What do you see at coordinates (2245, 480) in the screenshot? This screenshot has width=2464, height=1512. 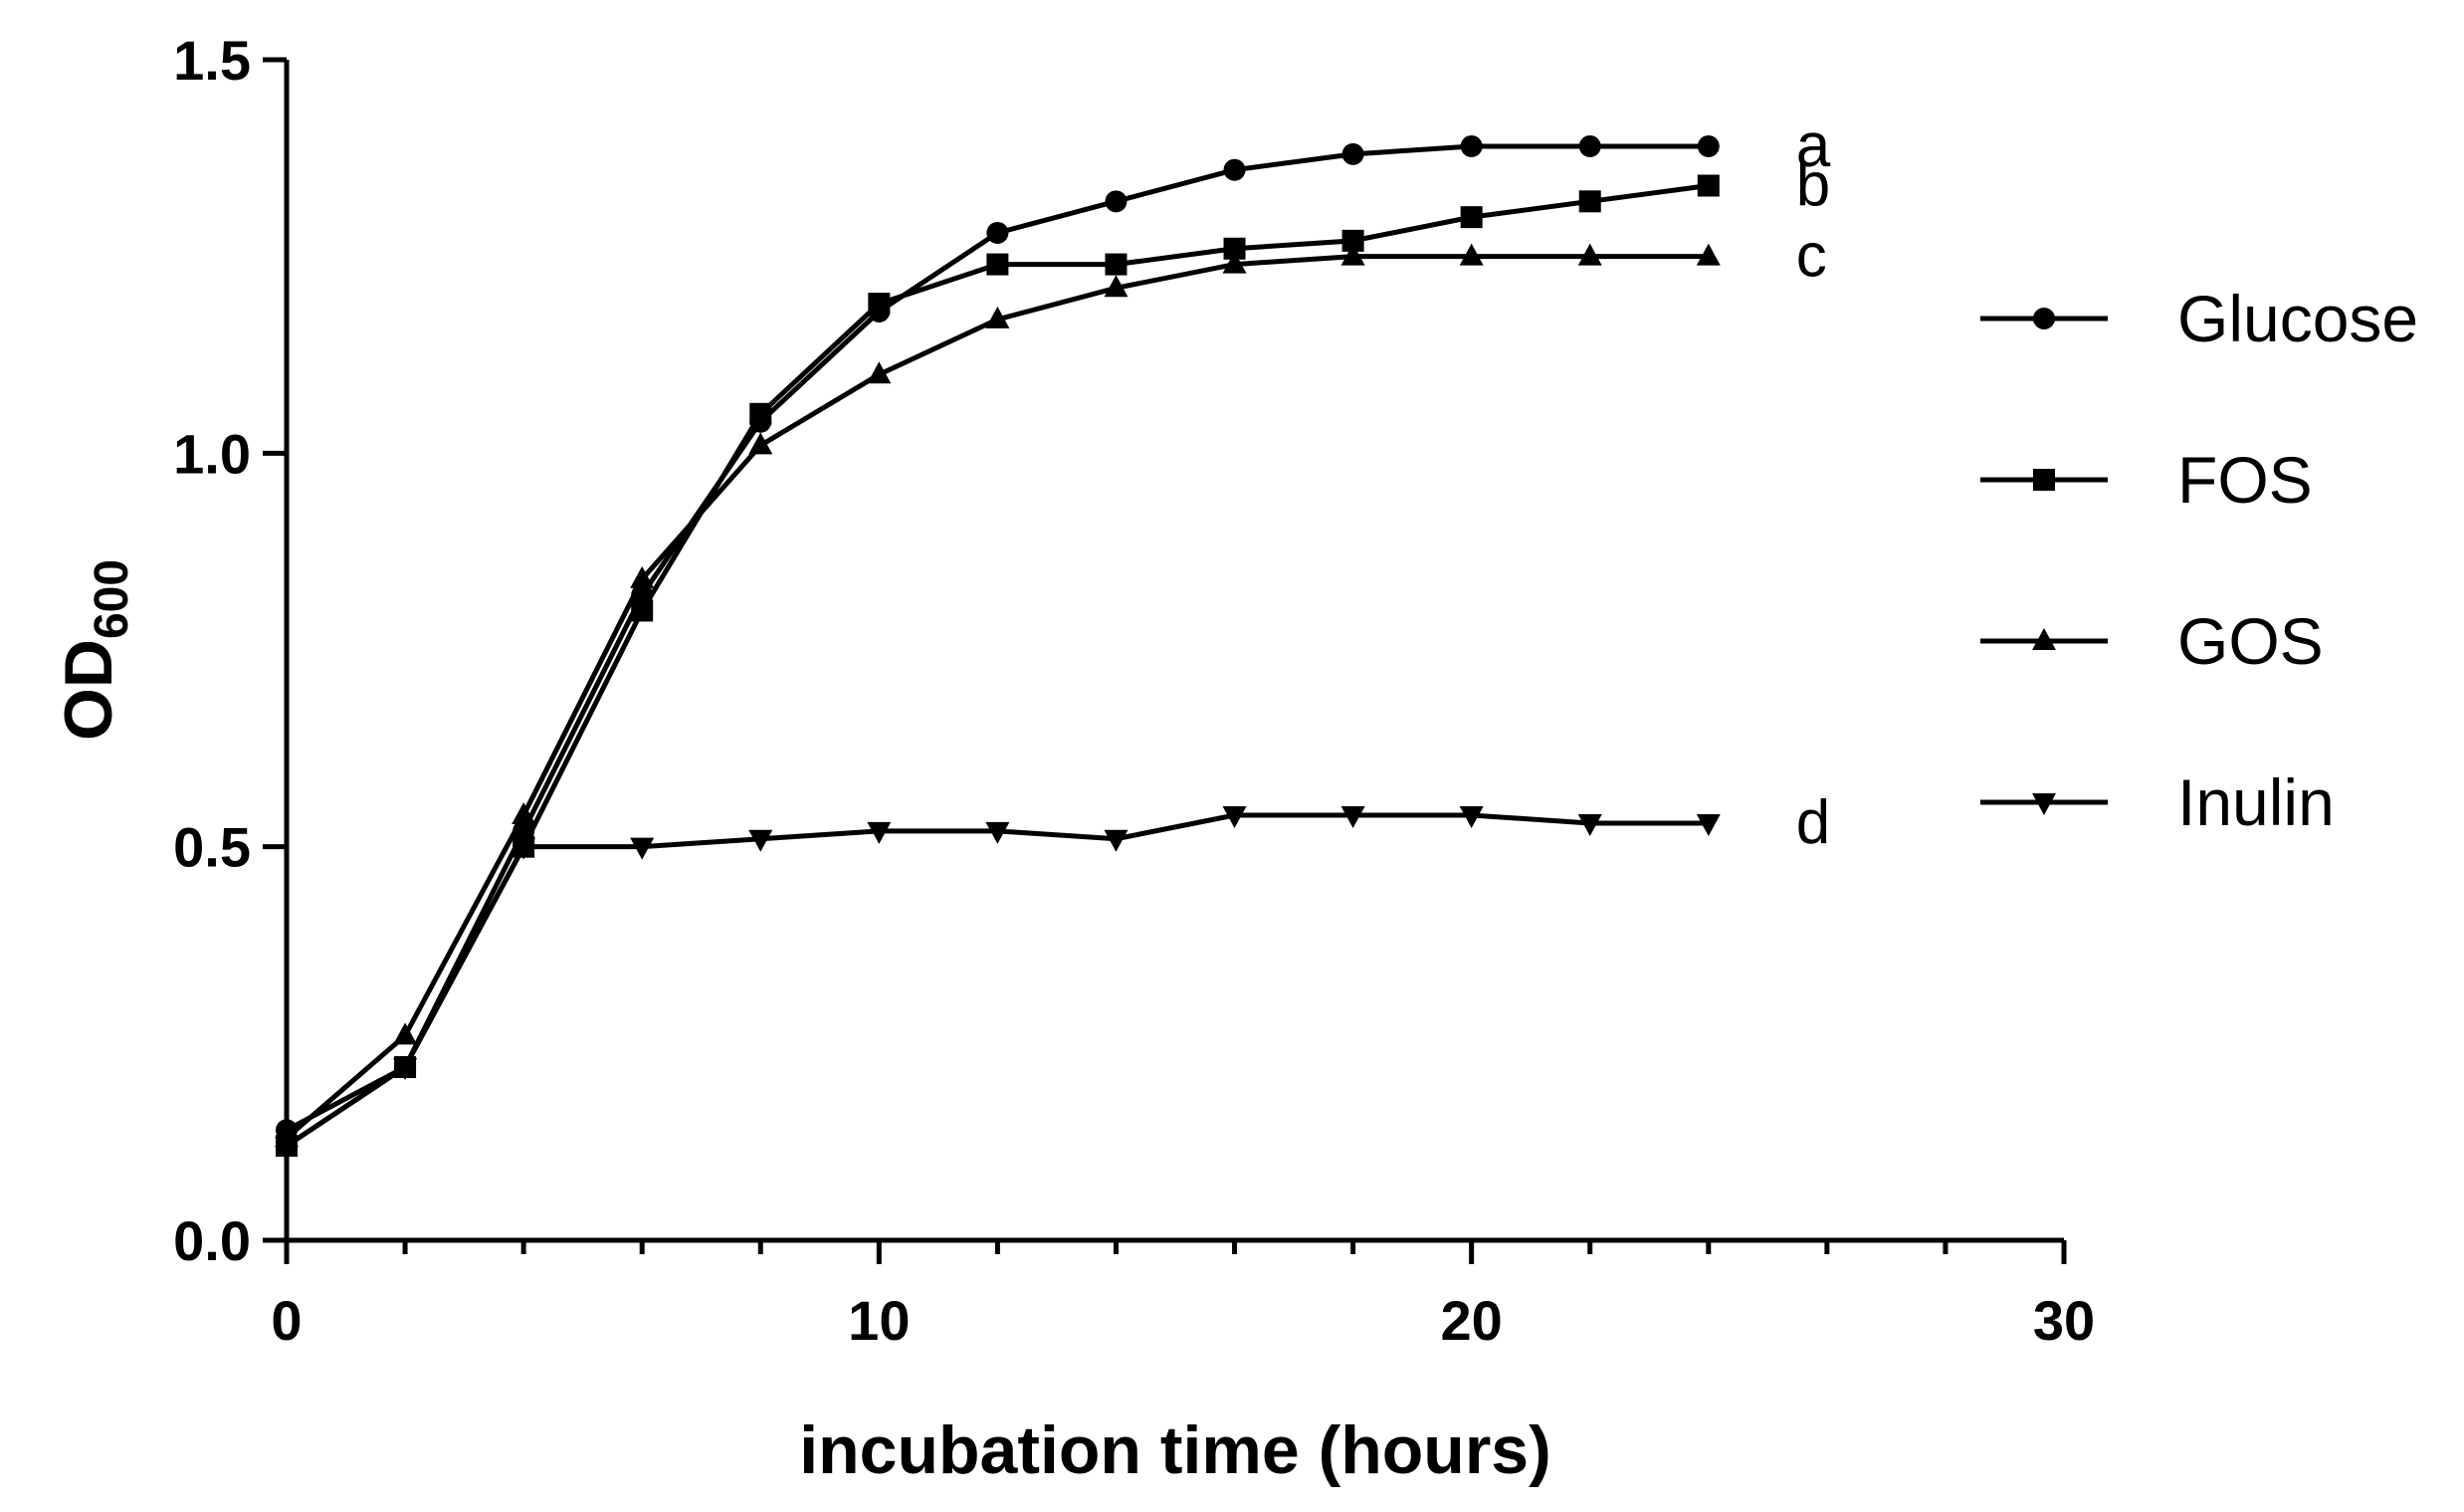 I see `legend-label-fos: FOS` at bounding box center [2245, 480].